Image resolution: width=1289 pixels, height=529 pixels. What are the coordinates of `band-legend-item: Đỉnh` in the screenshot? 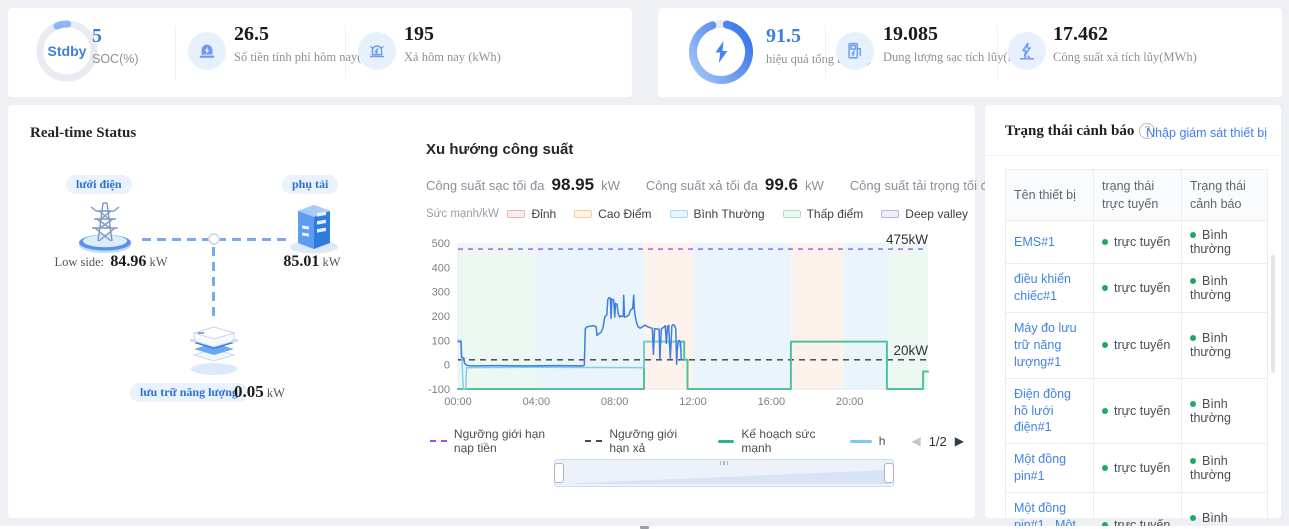 It's located at (531, 214).